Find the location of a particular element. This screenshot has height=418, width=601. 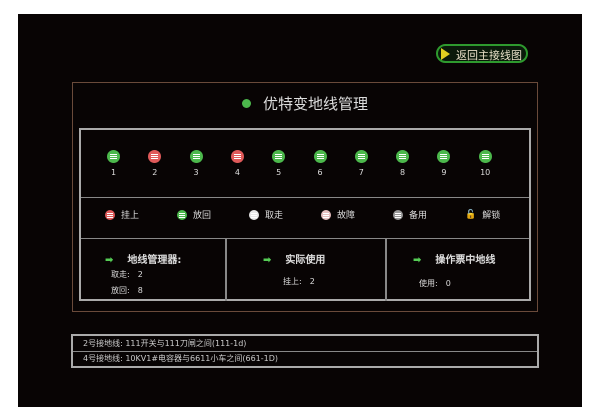

unlock-icon: 🔓 is located at coordinates (471, 214).